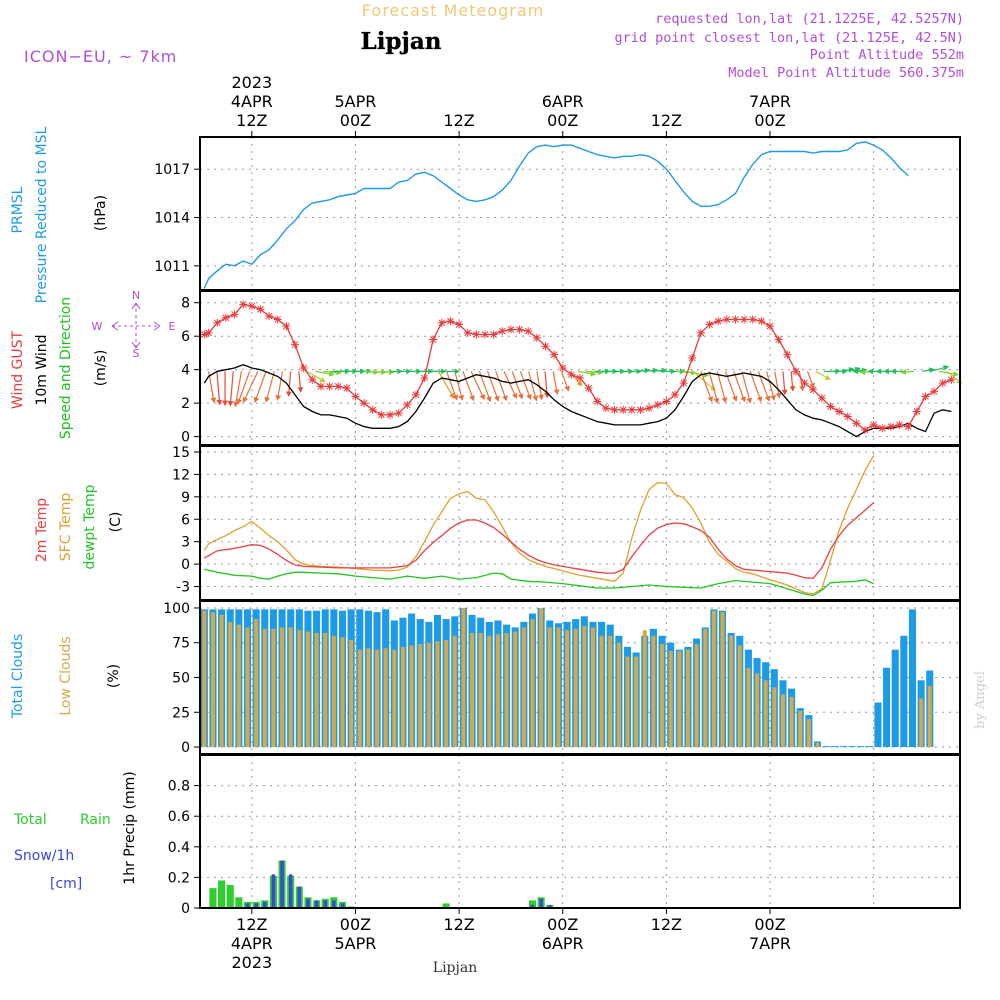 This screenshot has height=1000, width=1000. I want to click on legend-2m-temp: 2m Temp, so click(42, 530).